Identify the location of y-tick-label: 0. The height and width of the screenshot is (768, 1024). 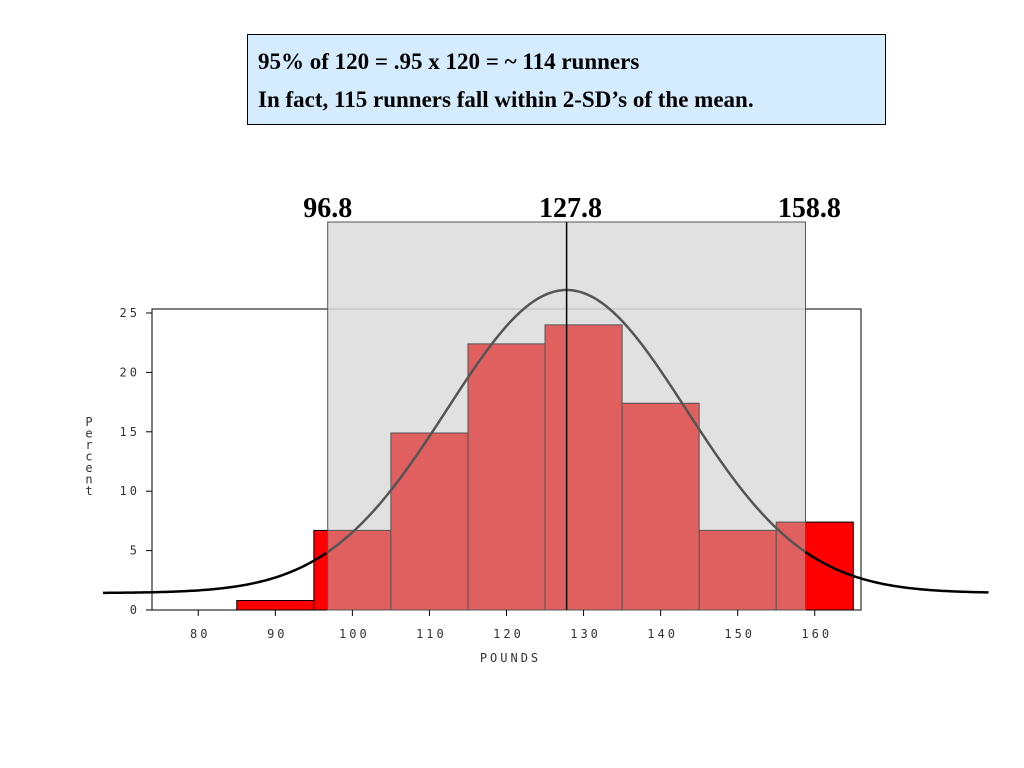
(135, 610).